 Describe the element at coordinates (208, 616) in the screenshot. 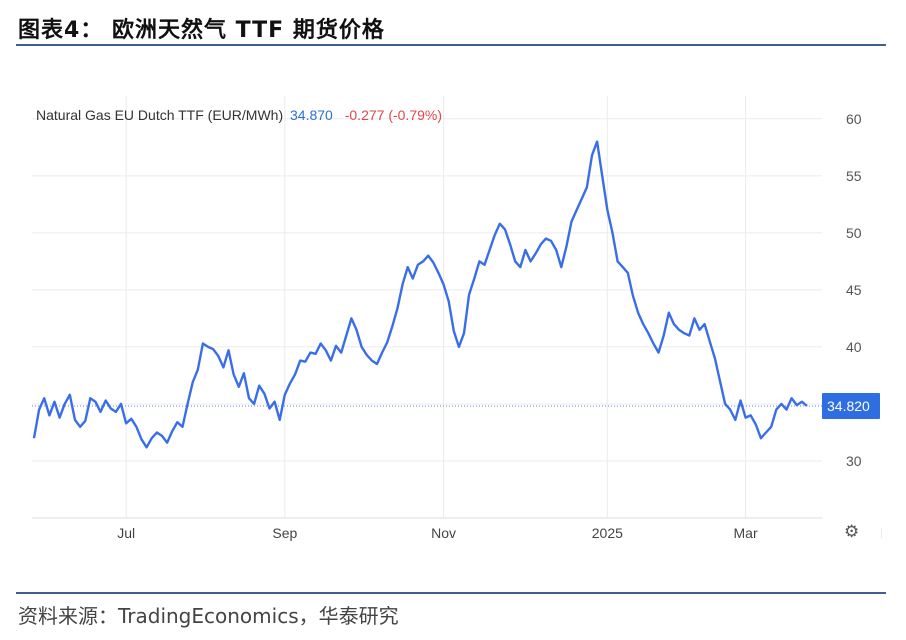

I see `source-note: 资料来源：TradingEconomics，华泰研究` at that location.